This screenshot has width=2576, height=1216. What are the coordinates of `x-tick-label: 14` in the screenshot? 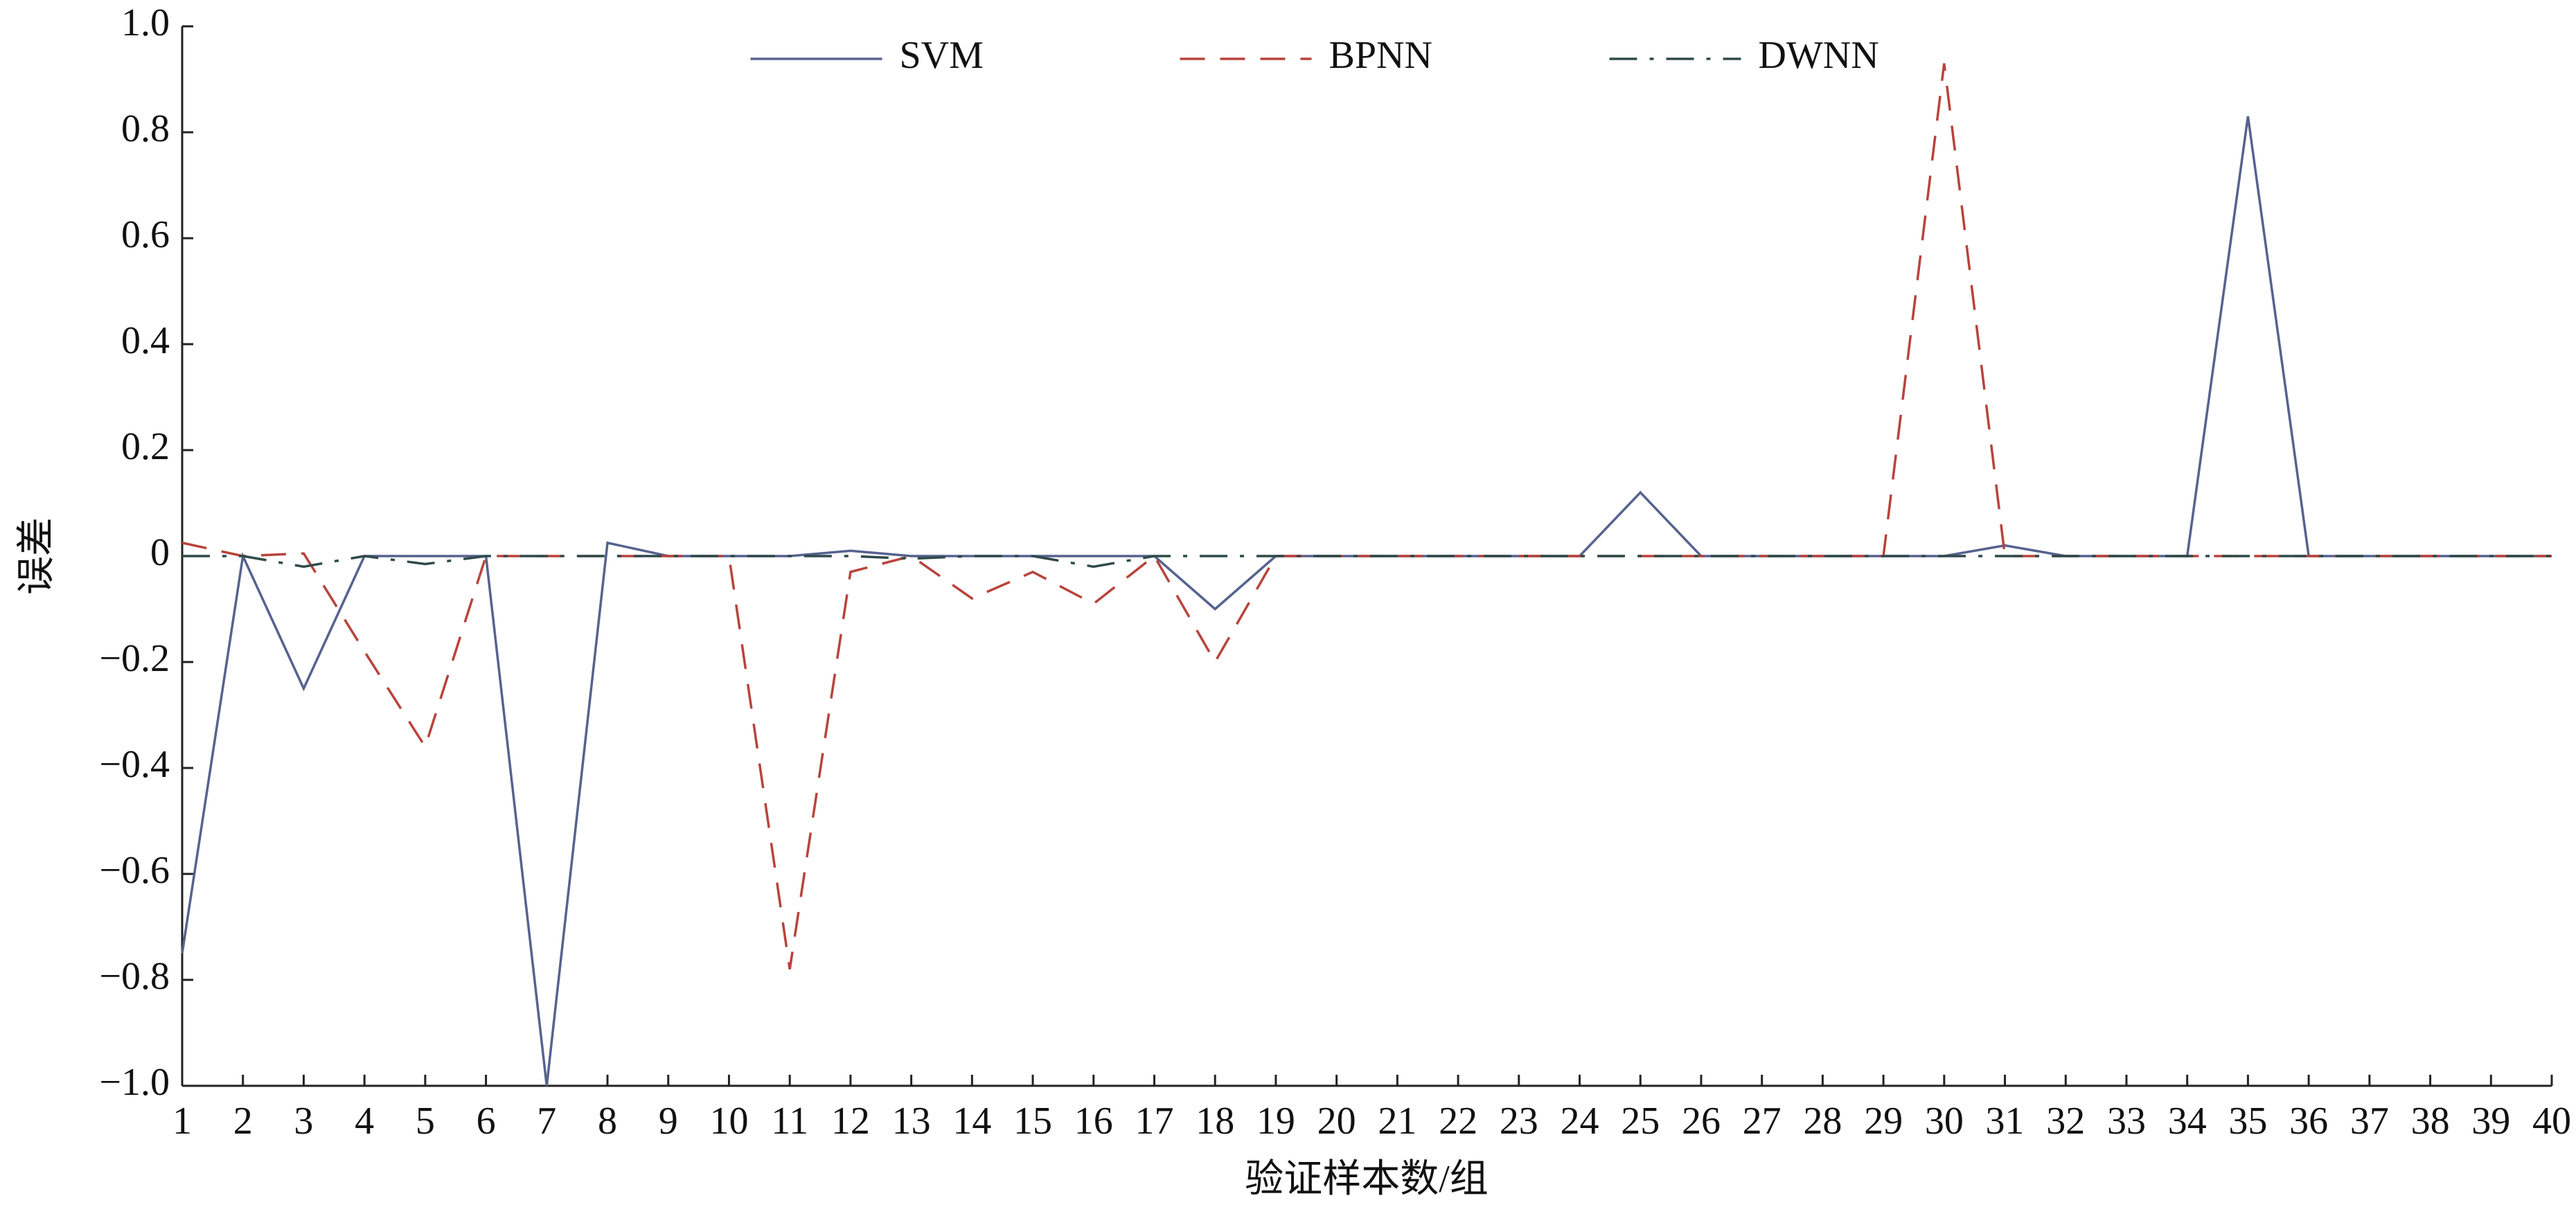 It's located at (971, 1121).